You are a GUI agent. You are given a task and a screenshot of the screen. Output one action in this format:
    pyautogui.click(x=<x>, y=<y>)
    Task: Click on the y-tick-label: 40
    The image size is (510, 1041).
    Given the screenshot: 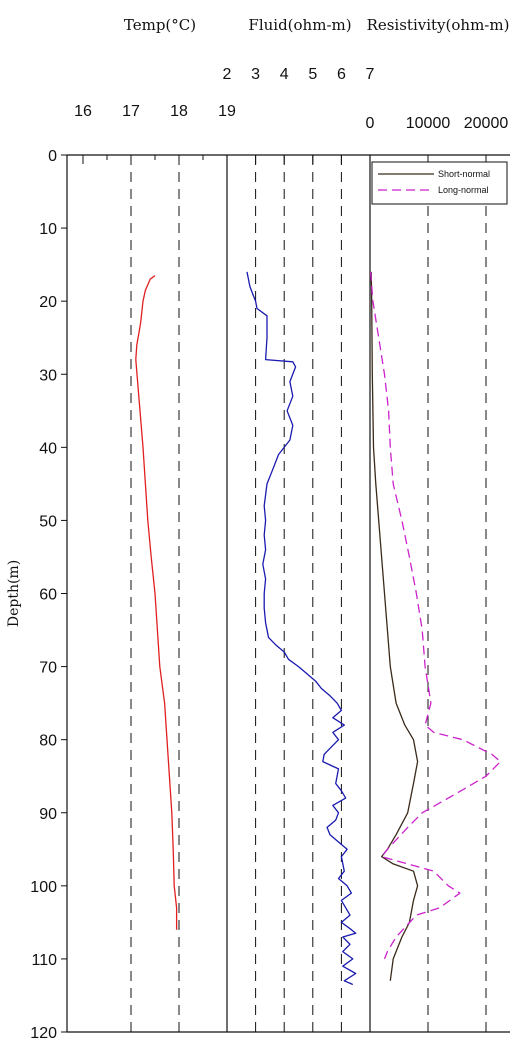 What is the action you would take?
    pyautogui.click(x=48, y=448)
    